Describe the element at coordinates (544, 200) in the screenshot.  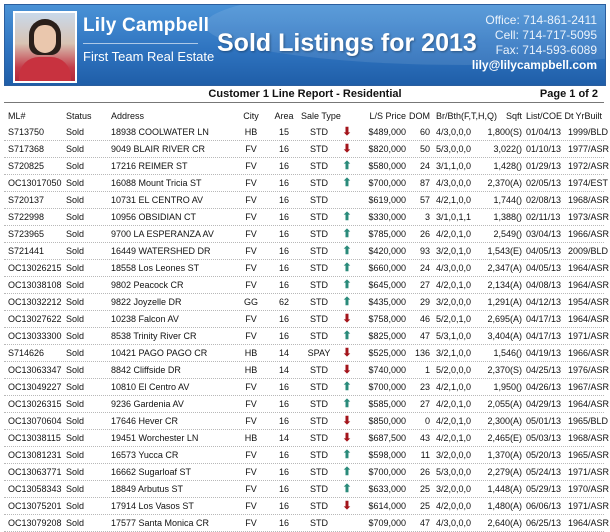
I see `cell-list-coe-date: 02/08/13` at that location.